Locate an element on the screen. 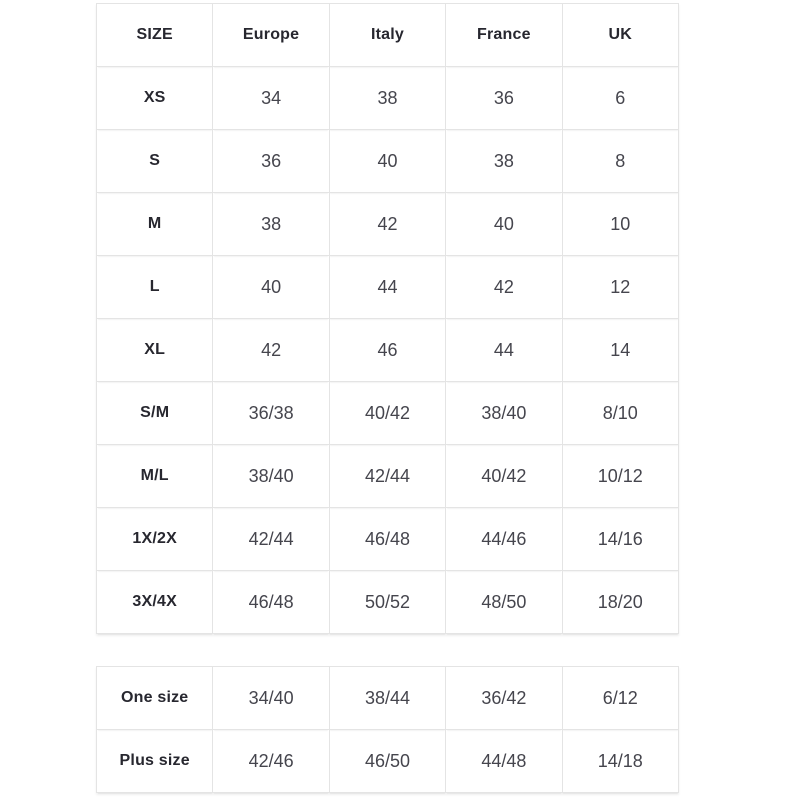 The height and width of the screenshot is (800, 800). table-row-3x-4x: 3X/4X 46/48 50/52 48/50 18/20 is located at coordinates (387, 602).